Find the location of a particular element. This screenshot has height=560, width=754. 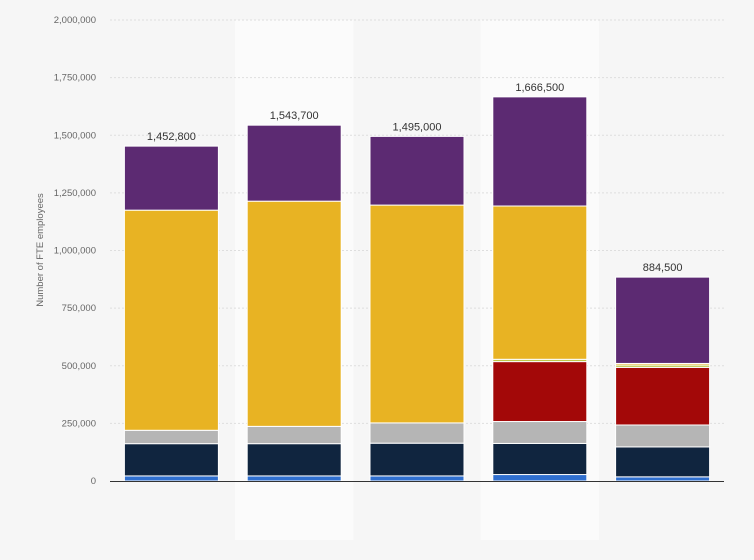

bar-total-label: 1,452,800 is located at coordinates (171, 137).